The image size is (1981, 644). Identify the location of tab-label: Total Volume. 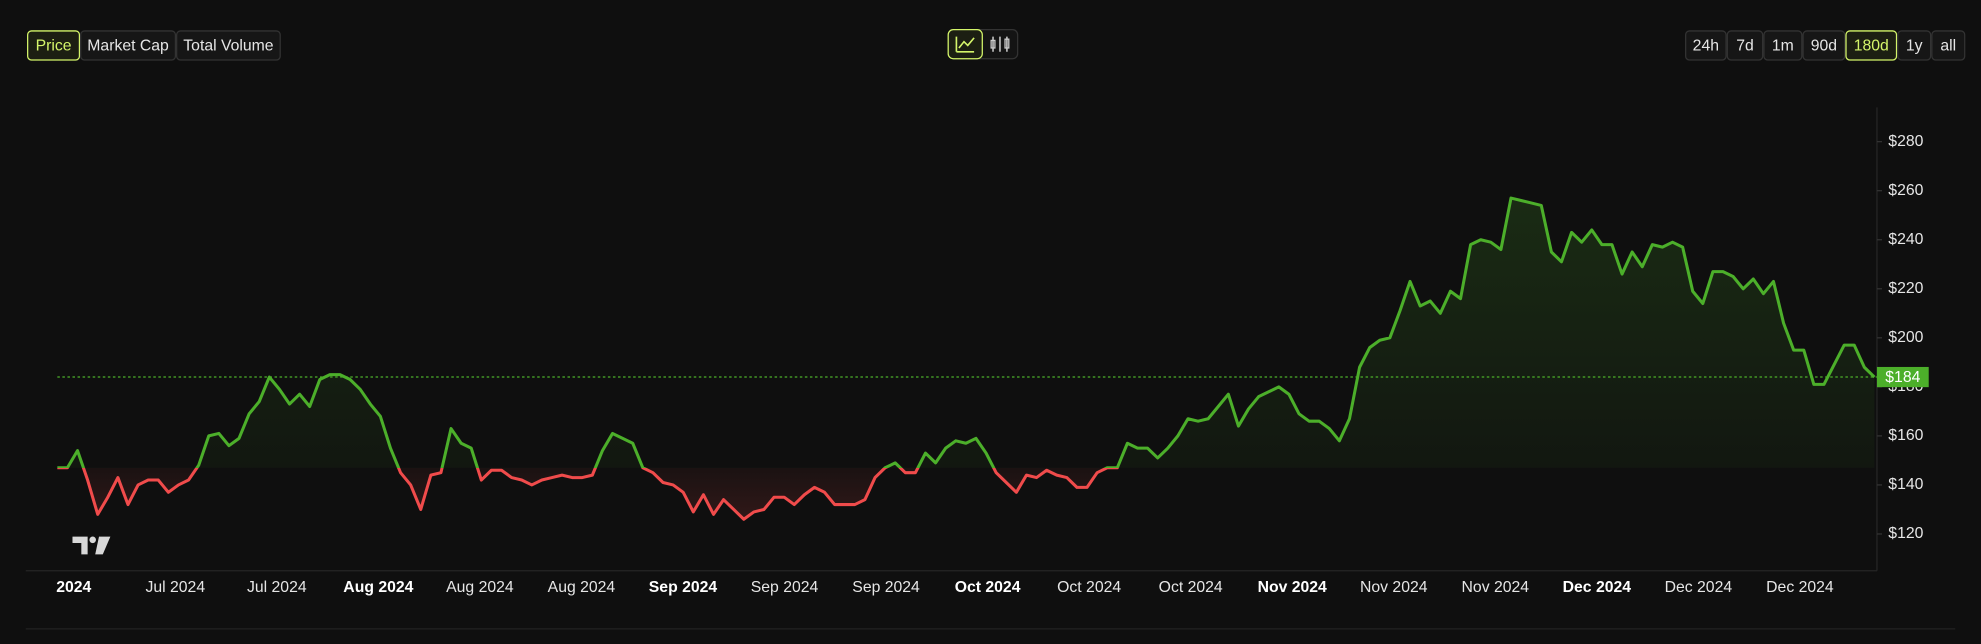
(228, 45).